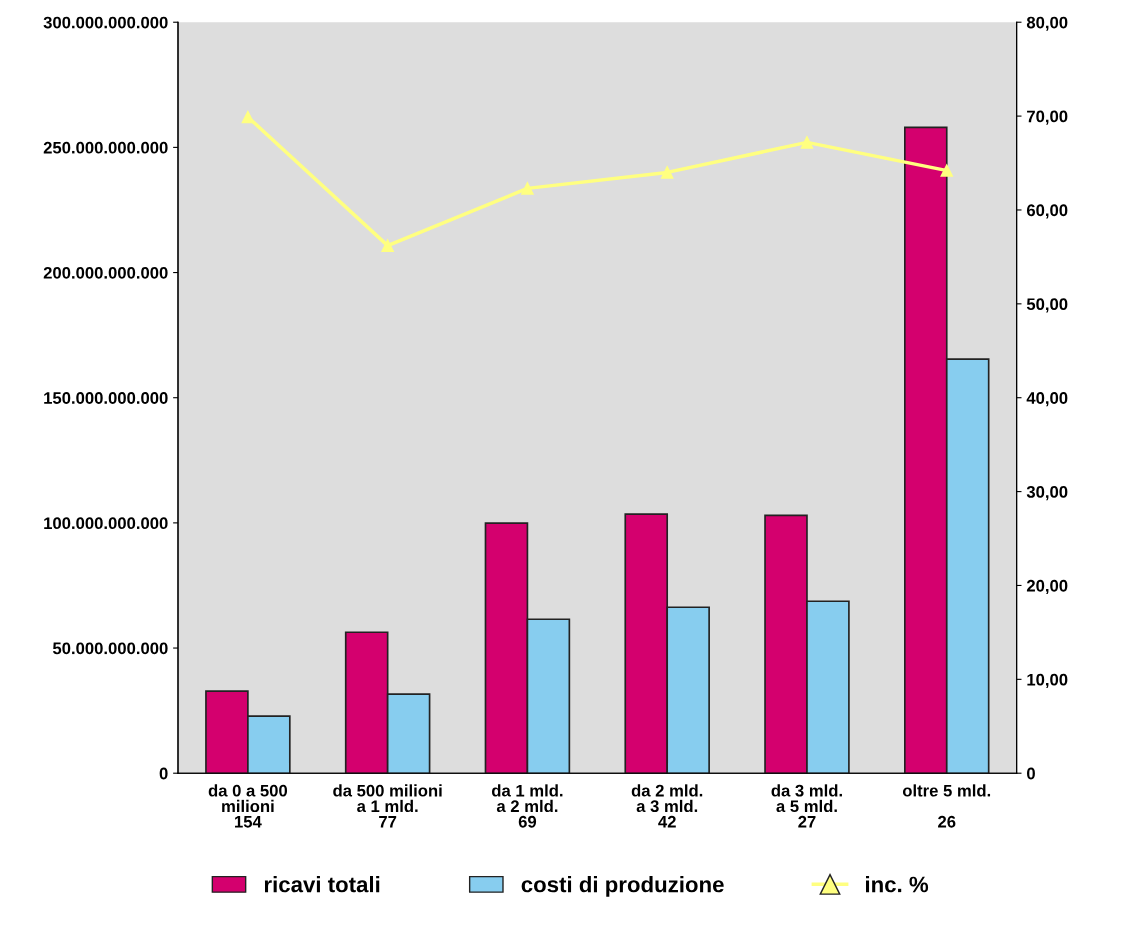  What do you see at coordinates (1047, 117) in the screenshot?
I see `y2-tick-label: 70,00` at bounding box center [1047, 117].